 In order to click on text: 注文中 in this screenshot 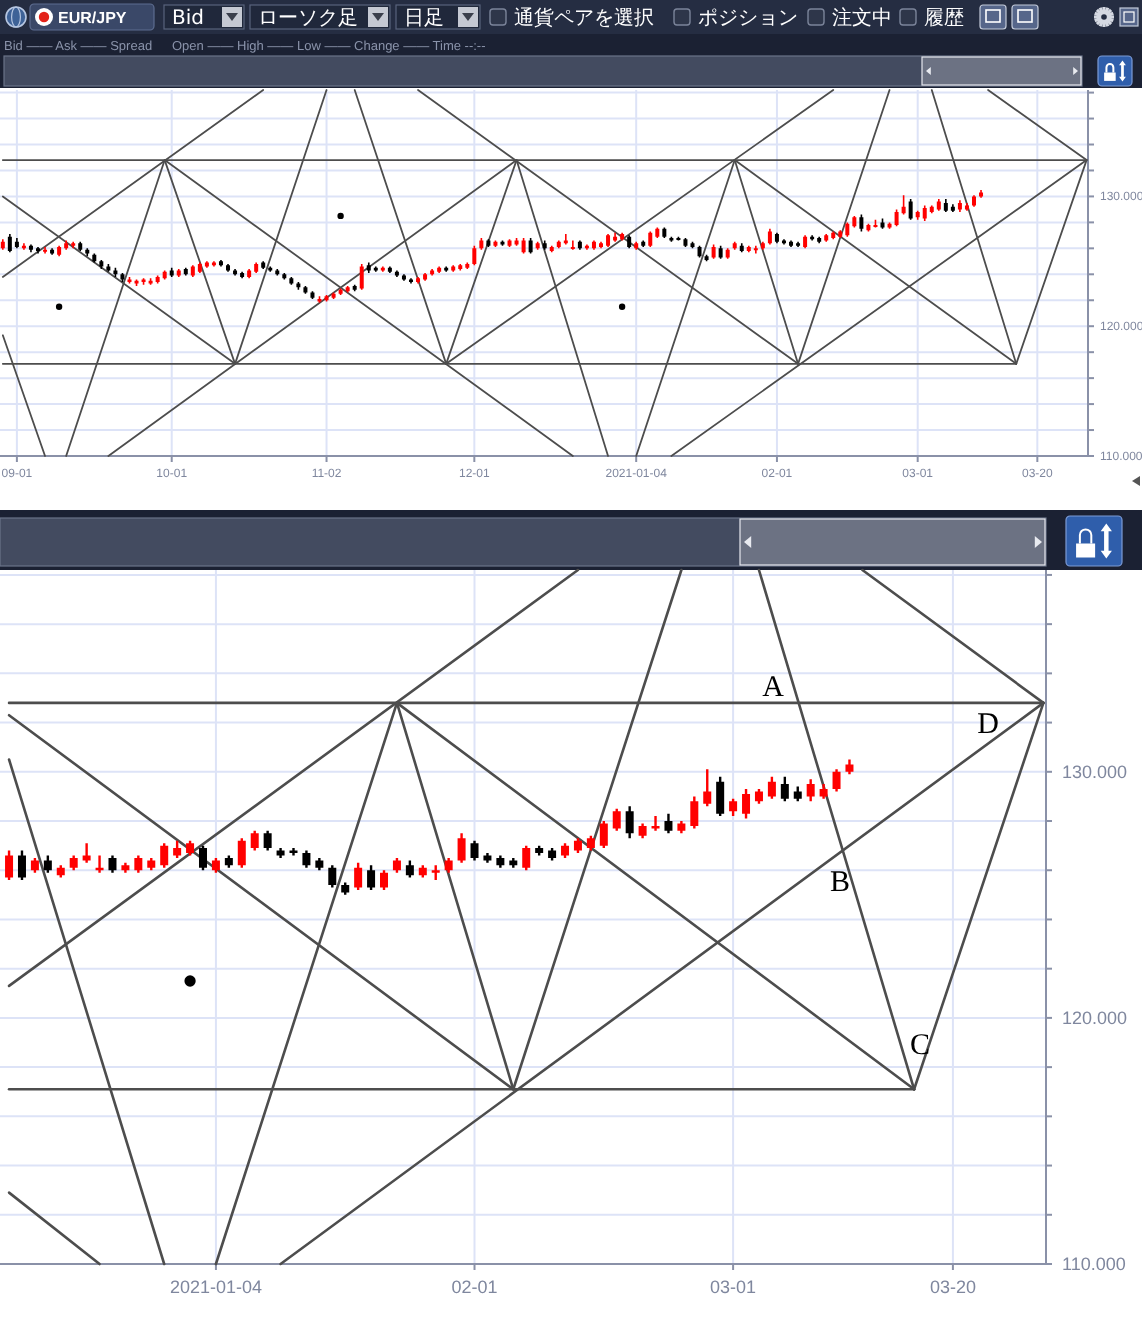, I will do `click(862, 18)`.